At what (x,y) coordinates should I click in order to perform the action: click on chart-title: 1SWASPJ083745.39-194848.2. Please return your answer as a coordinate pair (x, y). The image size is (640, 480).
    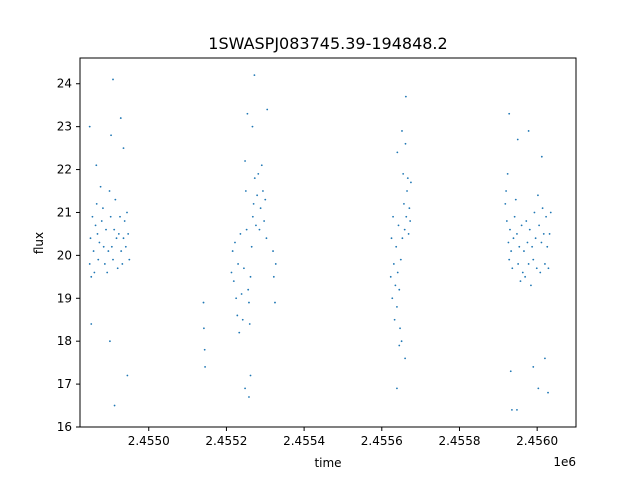
    Looking at the image, I should click on (327, 43).